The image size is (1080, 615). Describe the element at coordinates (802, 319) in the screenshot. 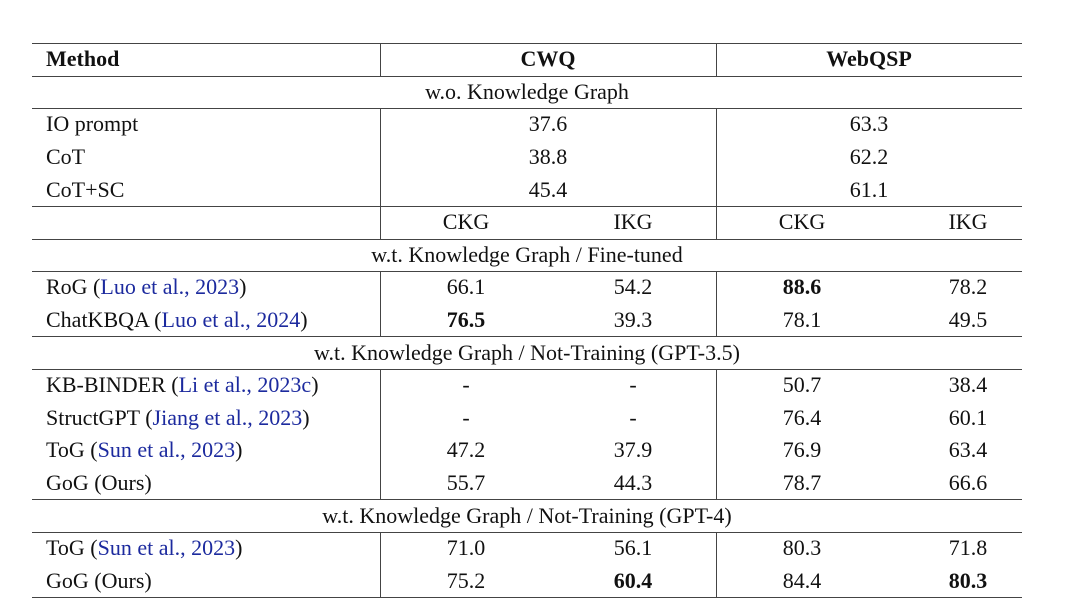

I see `cell: 78.1` at that location.